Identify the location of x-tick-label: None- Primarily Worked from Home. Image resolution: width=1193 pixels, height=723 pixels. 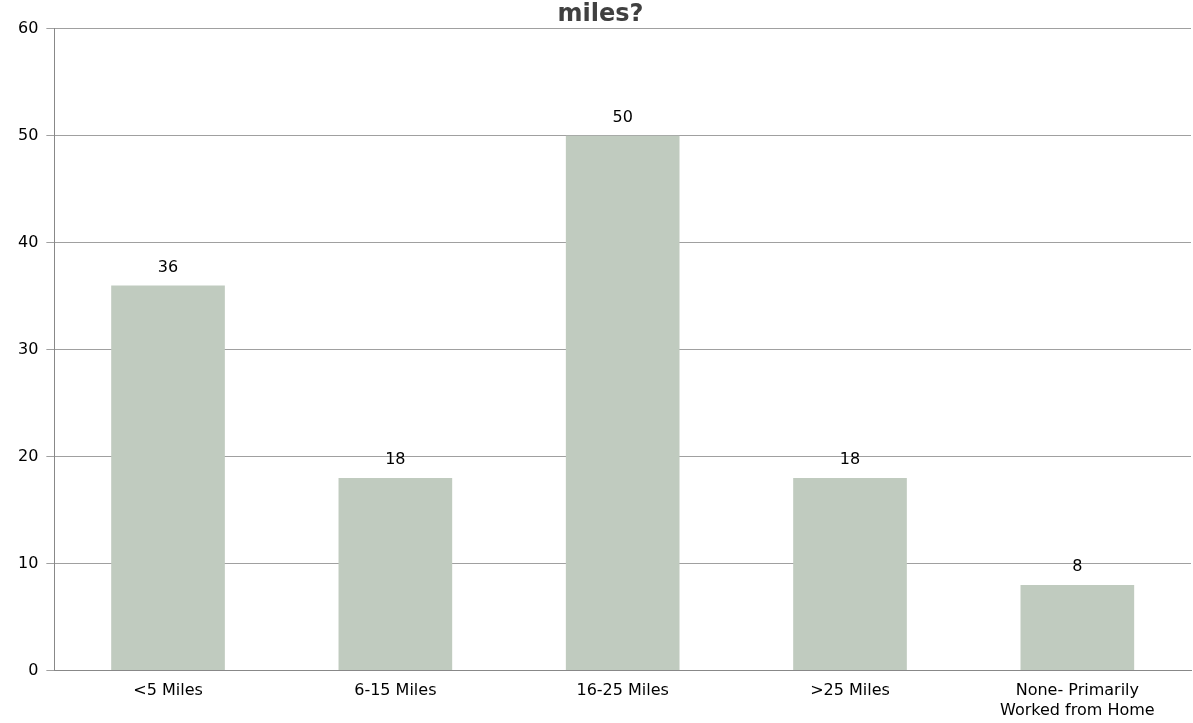
(1077, 699).